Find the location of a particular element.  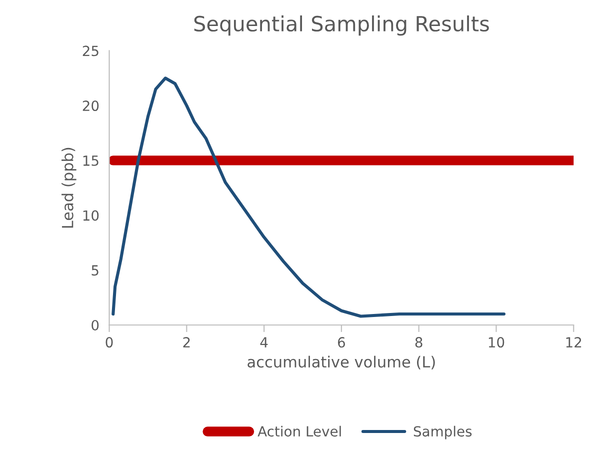

x-axis-title: accumulative volume (L) is located at coordinates (341, 363).